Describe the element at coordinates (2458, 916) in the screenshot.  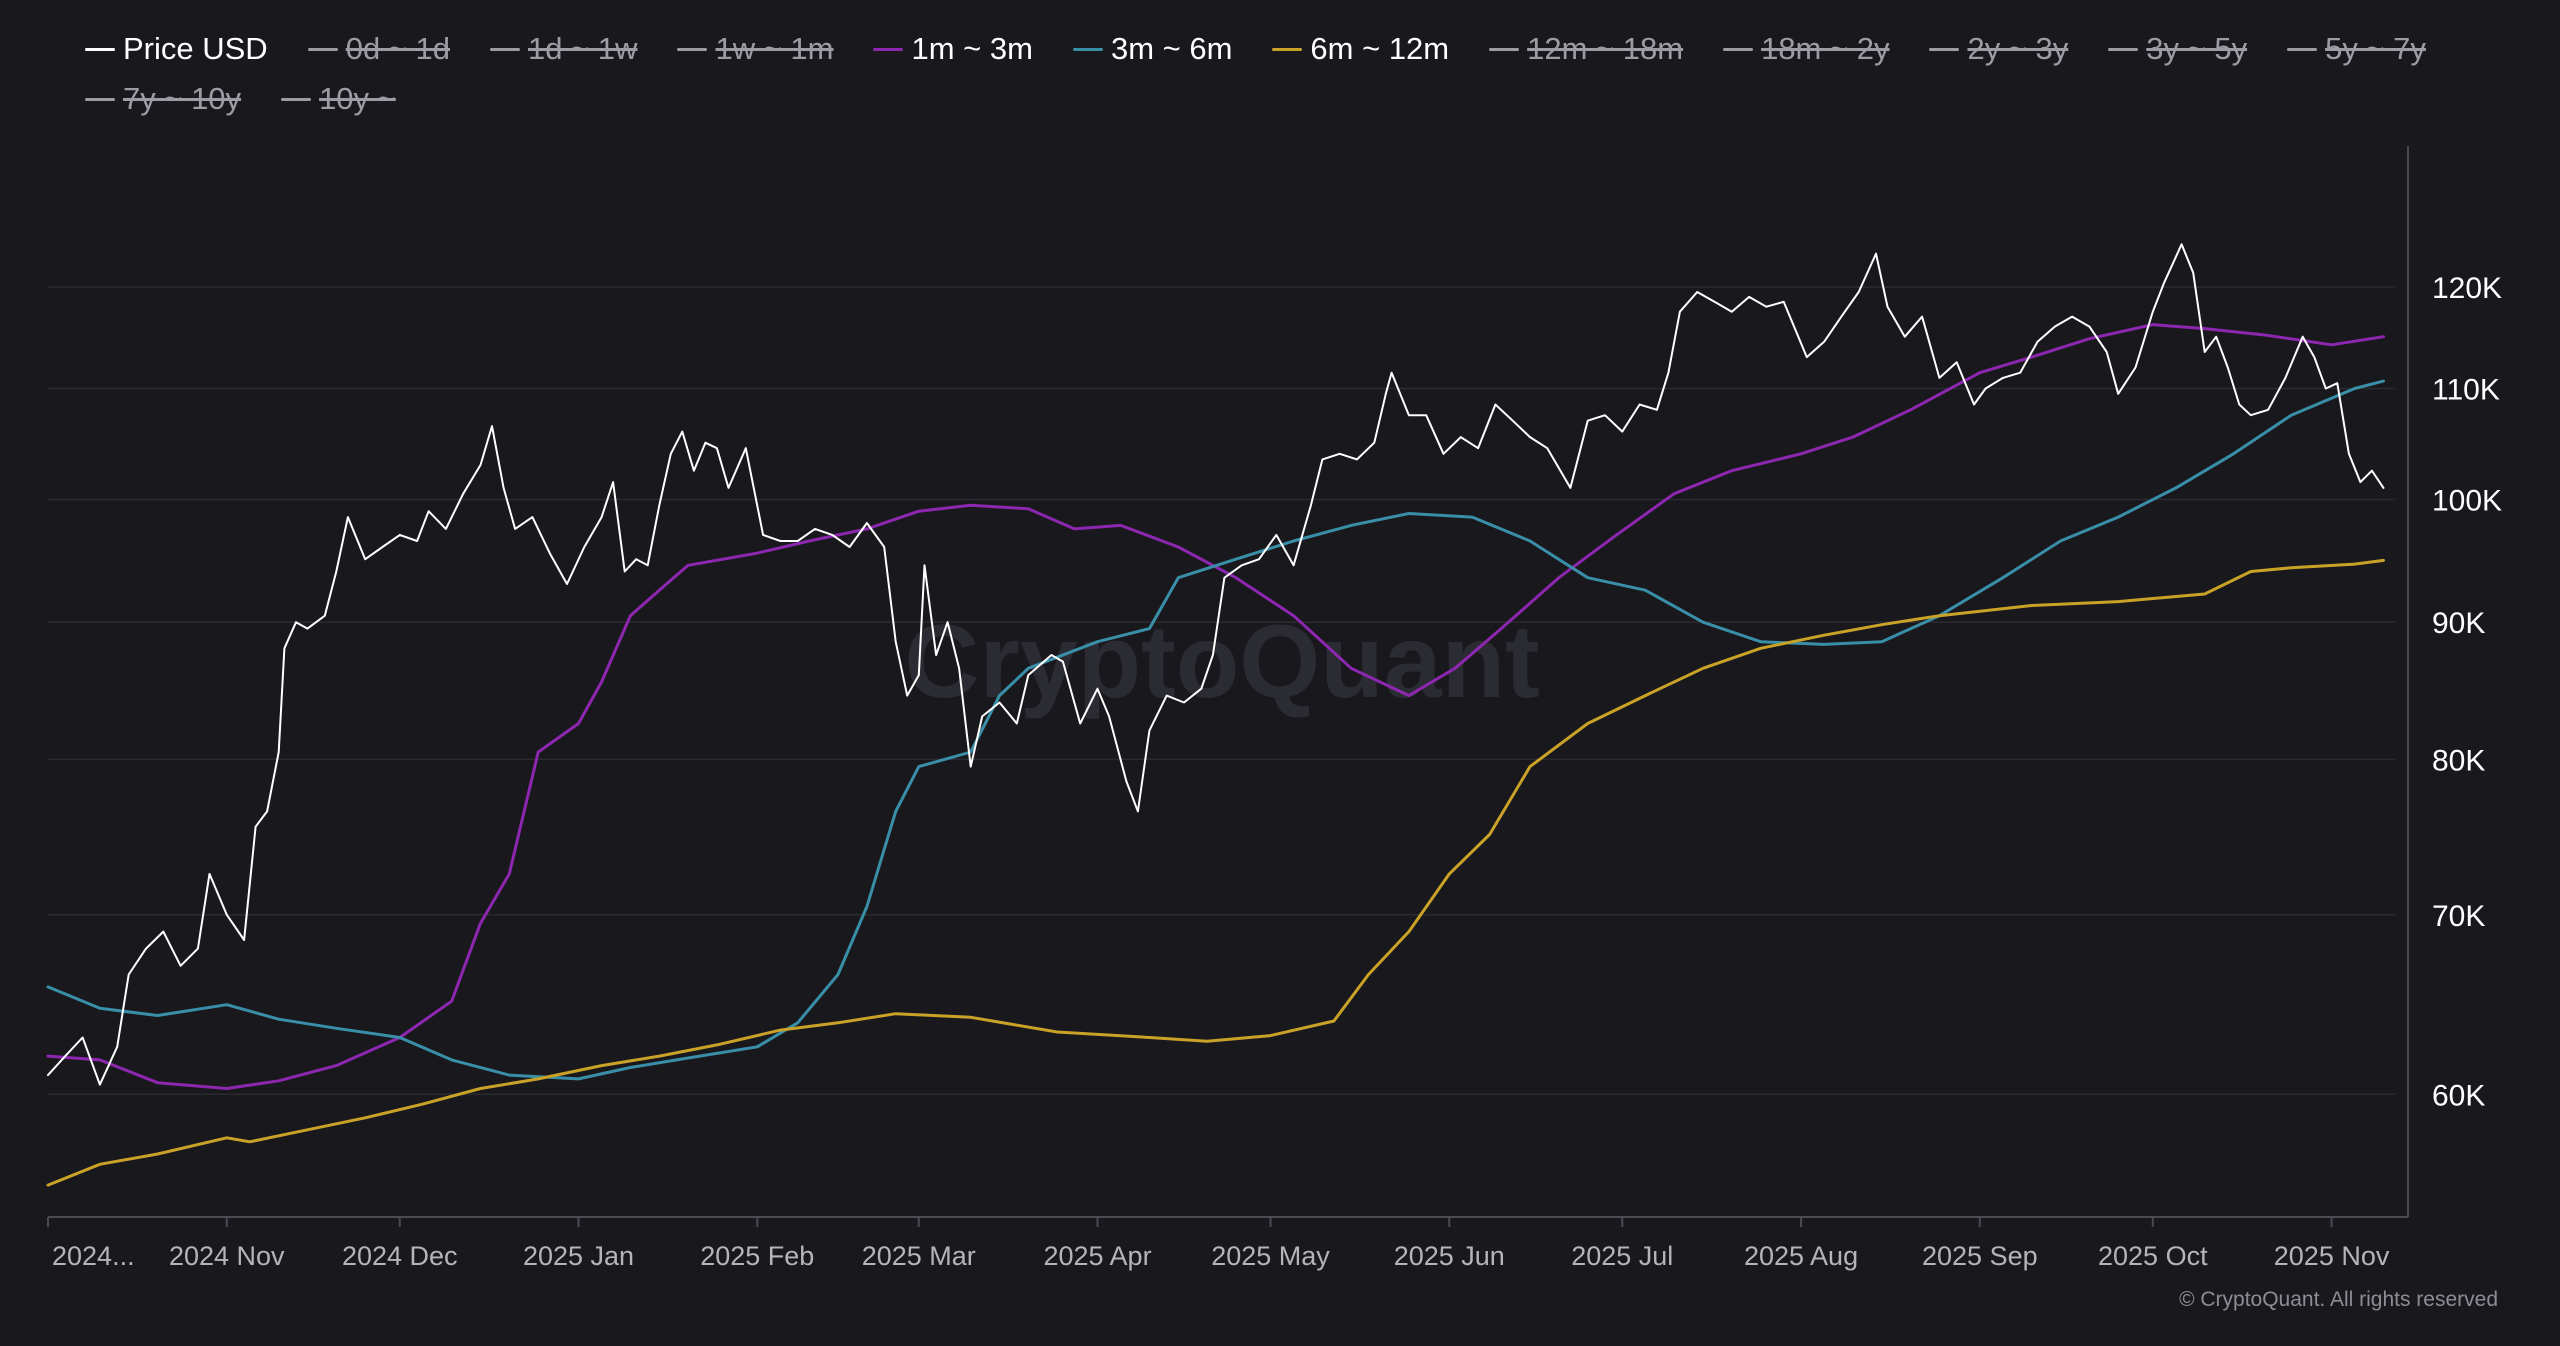
I see `y-tick-label: 70K` at that location.